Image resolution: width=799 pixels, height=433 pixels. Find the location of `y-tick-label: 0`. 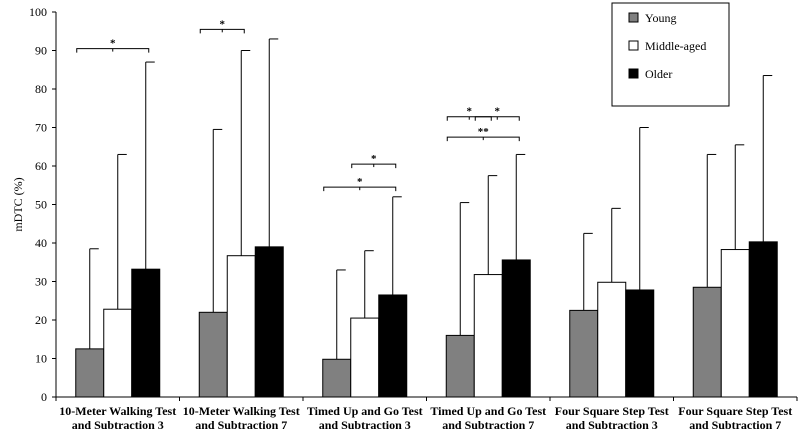

y-tick-label: 0 is located at coordinates (44, 397).